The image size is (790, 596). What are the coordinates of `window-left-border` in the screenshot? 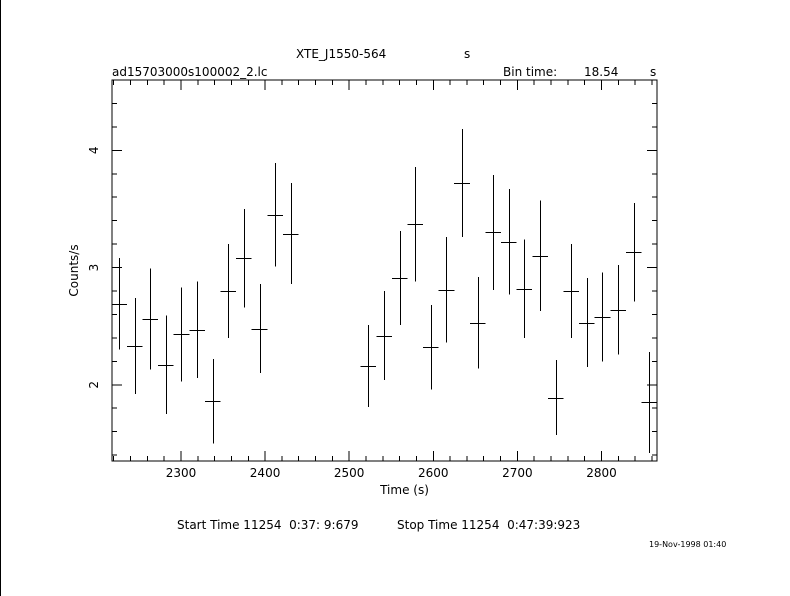 It's located at (0, 298).